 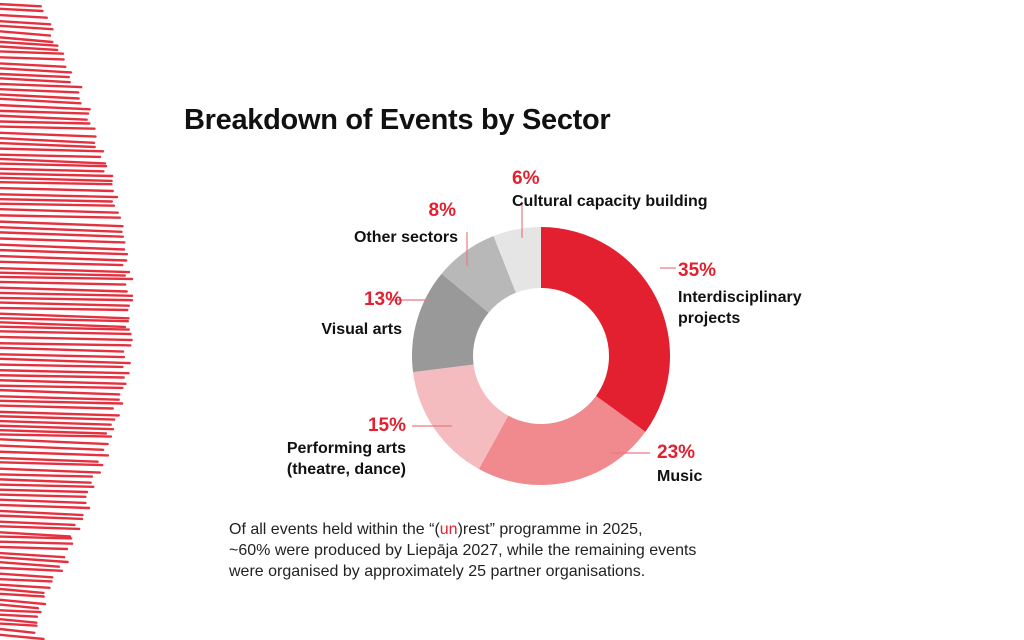 I want to click on slice-category-label-1-0: Music, so click(x=679, y=476).